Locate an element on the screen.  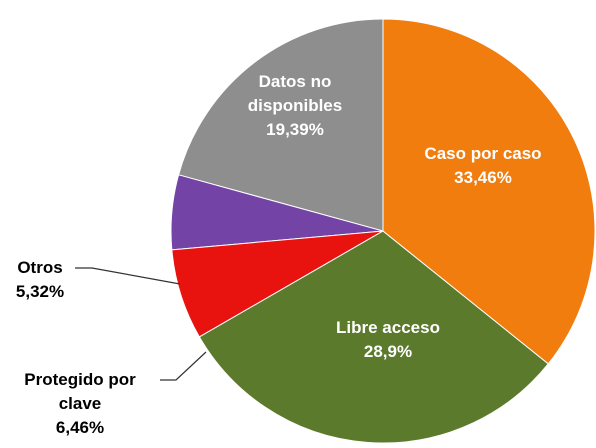
value-label: 5,32% is located at coordinates (40, 291).